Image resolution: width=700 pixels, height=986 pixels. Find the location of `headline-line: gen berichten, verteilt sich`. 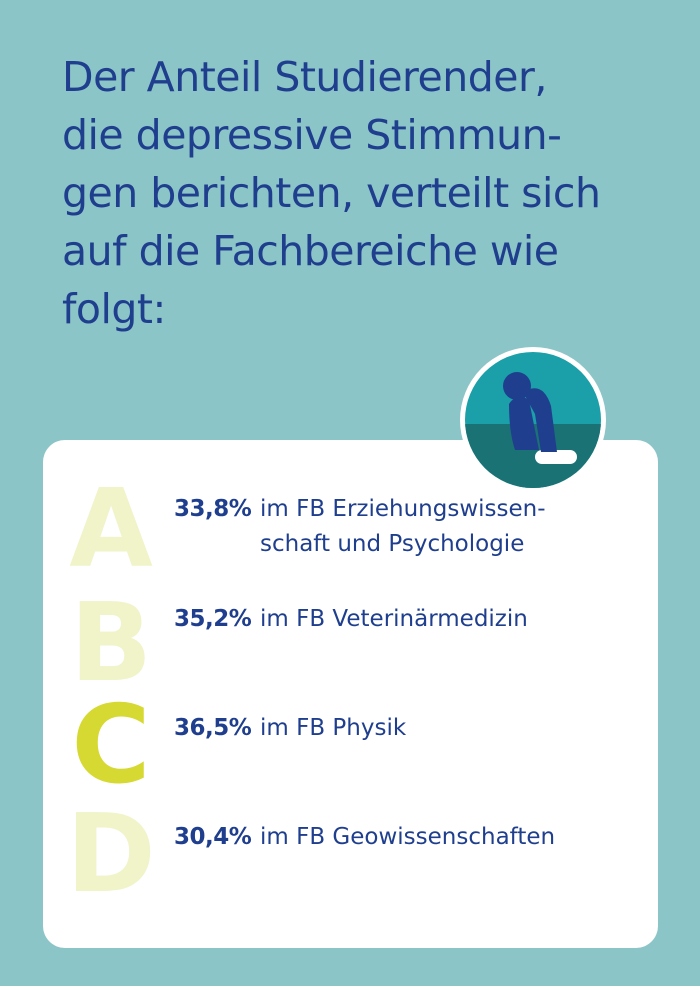

headline-line: gen berichten, verteilt sich is located at coordinates (331, 193).